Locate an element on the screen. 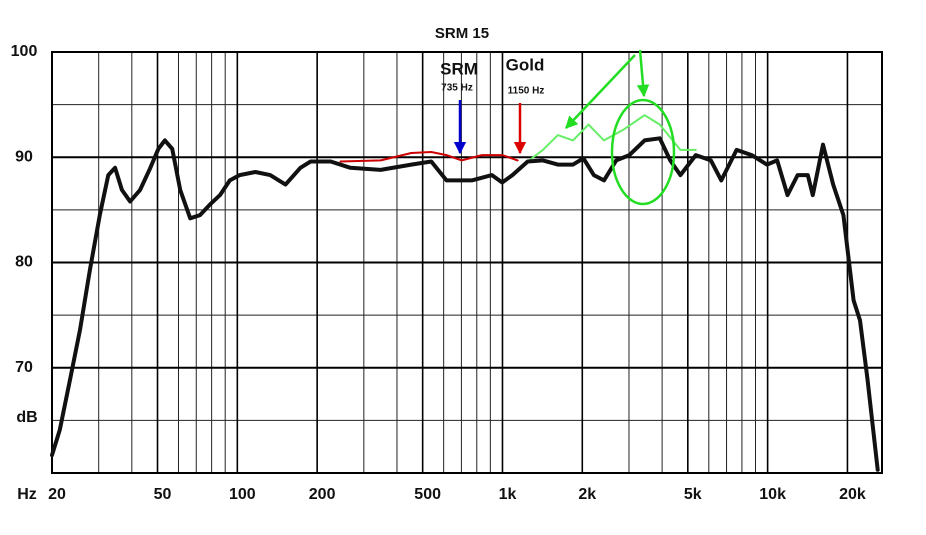 This screenshot has width=926, height=535. chart-title: SRM 15 is located at coordinates (462, 33).